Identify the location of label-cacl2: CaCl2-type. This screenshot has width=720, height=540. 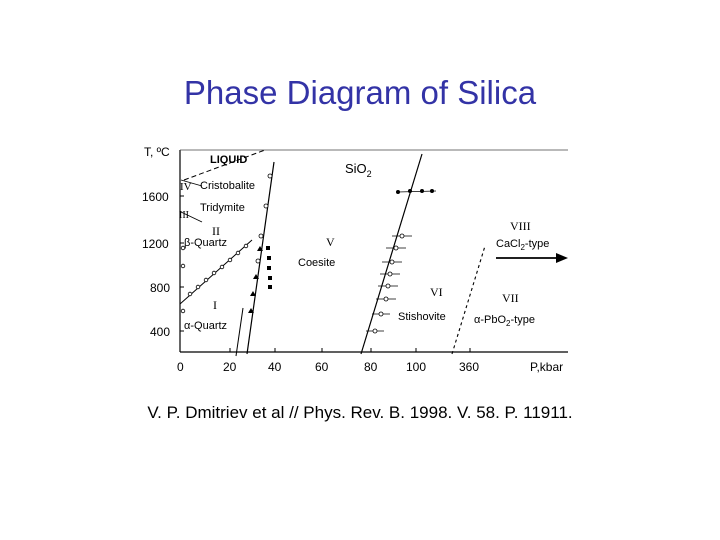
(522, 245).